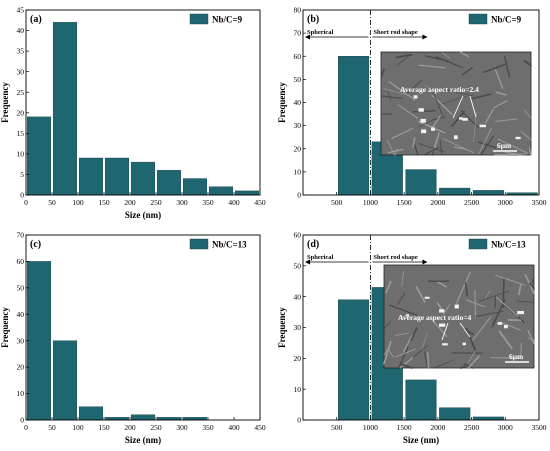 The width and height of the screenshot is (550, 451). Describe the element at coordinates (22, 174) in the screenshot. I see `y-tick-label: 5` at that location.